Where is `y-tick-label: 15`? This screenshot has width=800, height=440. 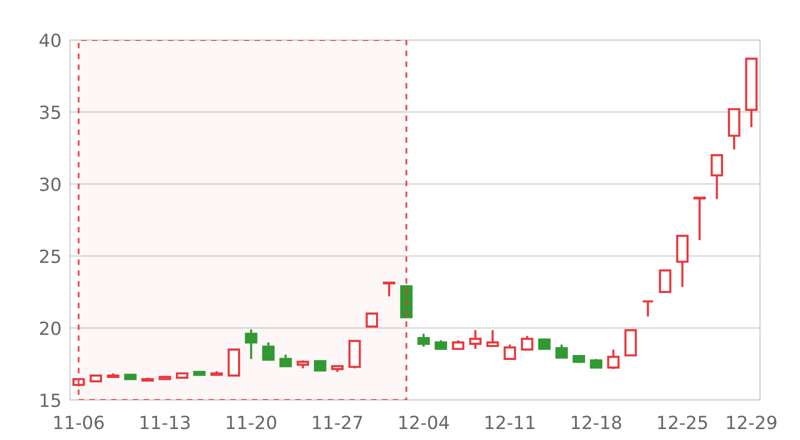 y-tick-label: 15 is located at coordinates (50, 401).